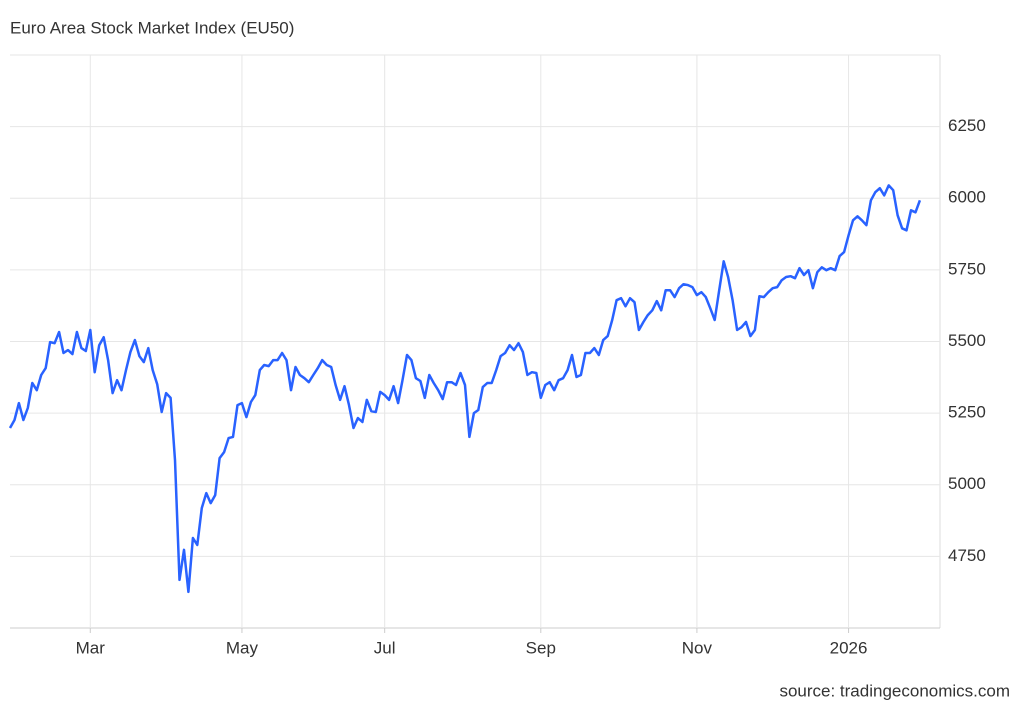  Describe the element at coordinates (967, 197) in the screenshot. I see `y-tick-label: 6000` at that location.